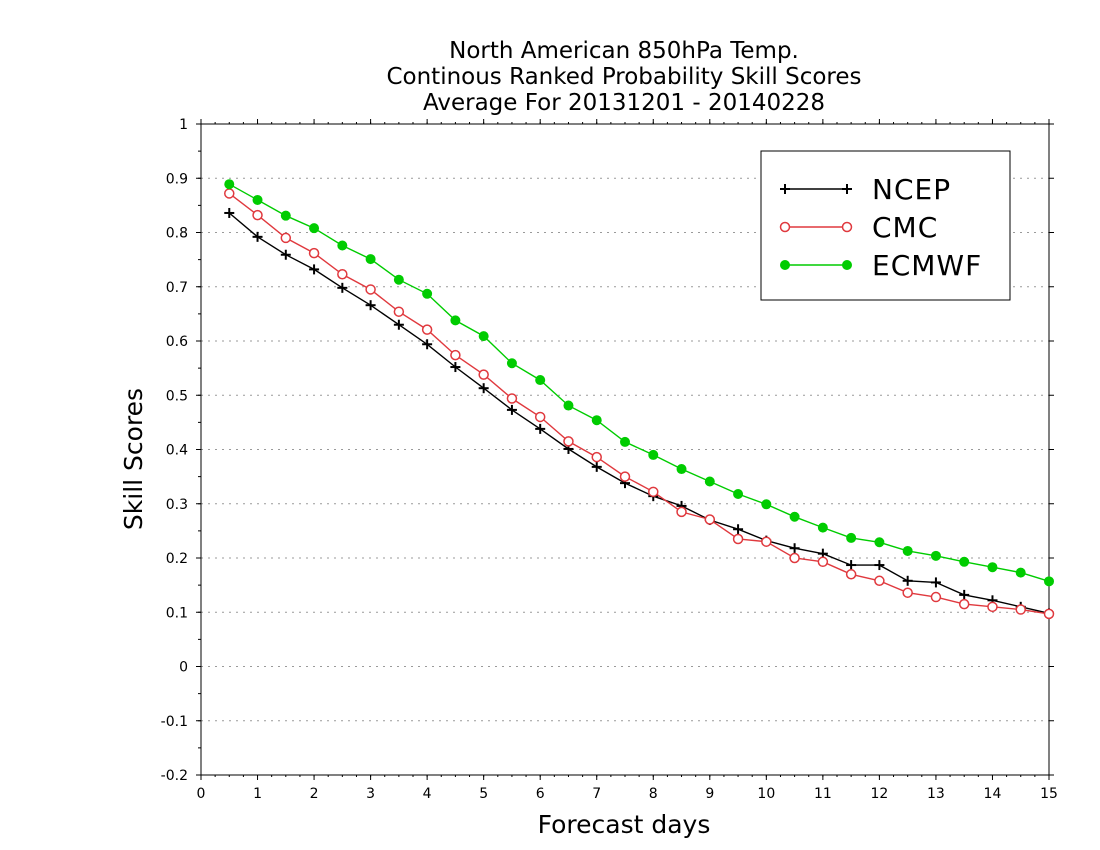 The image size is (1100, 850). I want to click on y-tick-label: 0.8, so click(177, 234).